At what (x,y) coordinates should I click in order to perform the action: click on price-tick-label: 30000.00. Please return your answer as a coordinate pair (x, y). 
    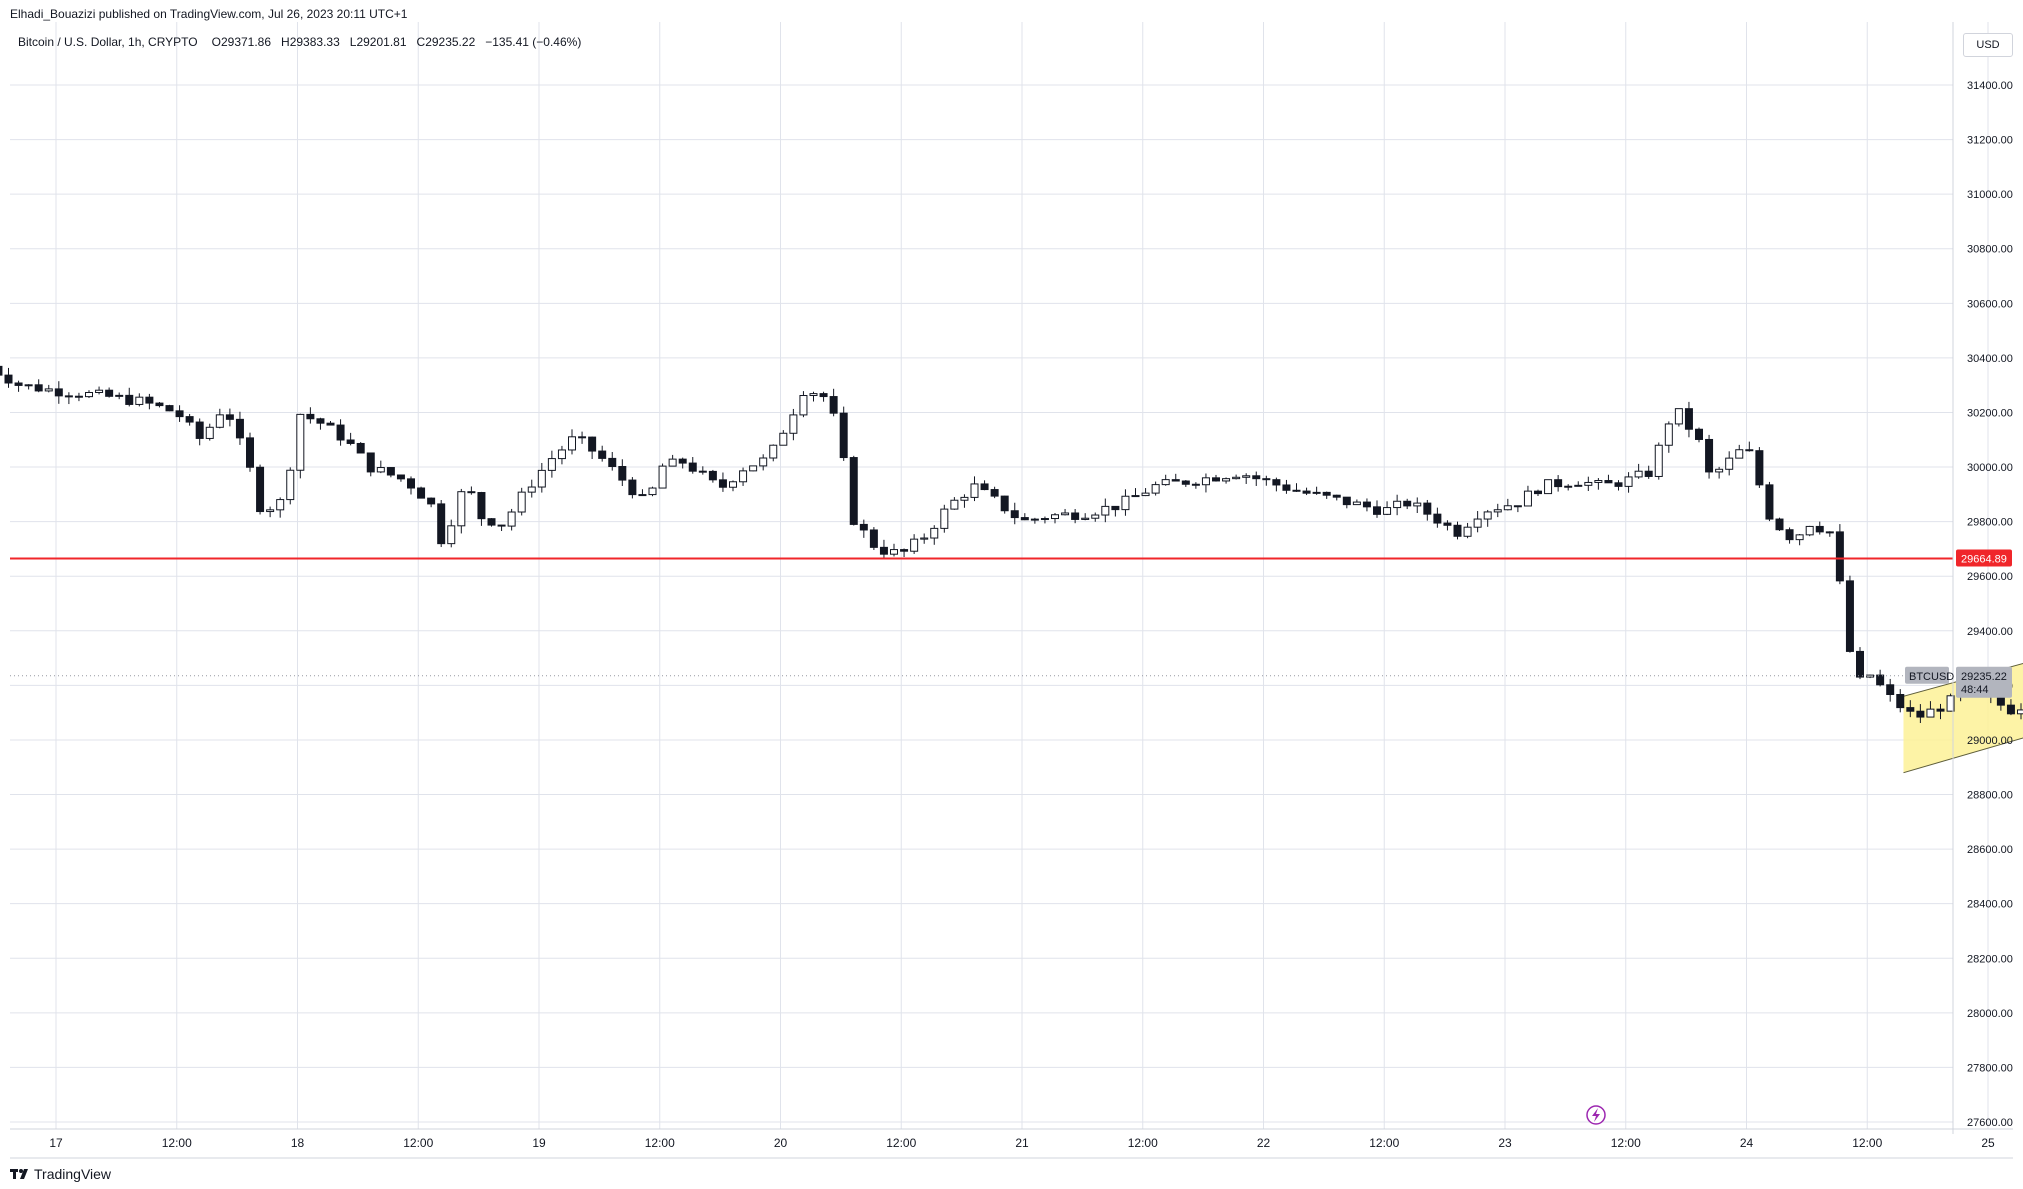
    Looking at the image, I should click on (1990, 468).